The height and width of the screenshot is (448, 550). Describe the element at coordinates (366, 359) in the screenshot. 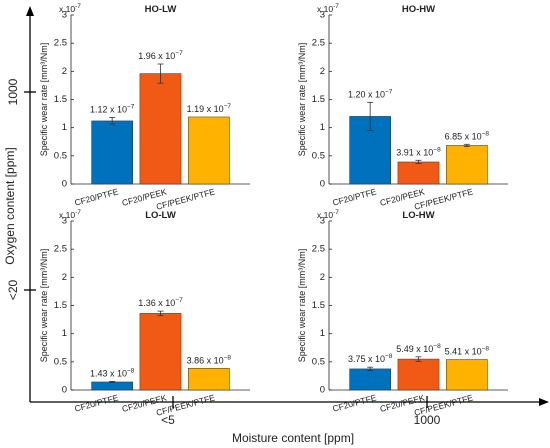

I see `data-label-mantissa: 3.75 x 10` at that location.